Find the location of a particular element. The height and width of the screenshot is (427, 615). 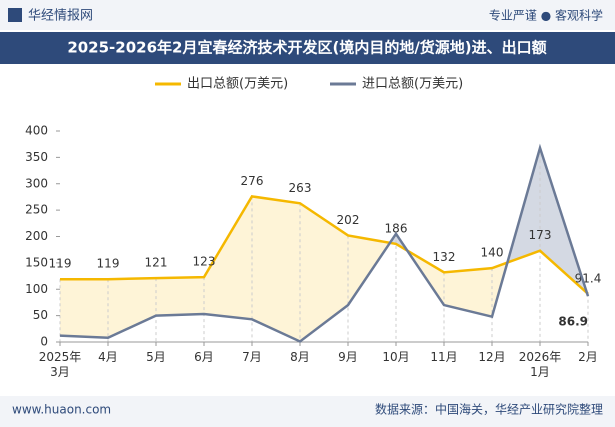

value-label: 121 is located at coordinates (156, 263).